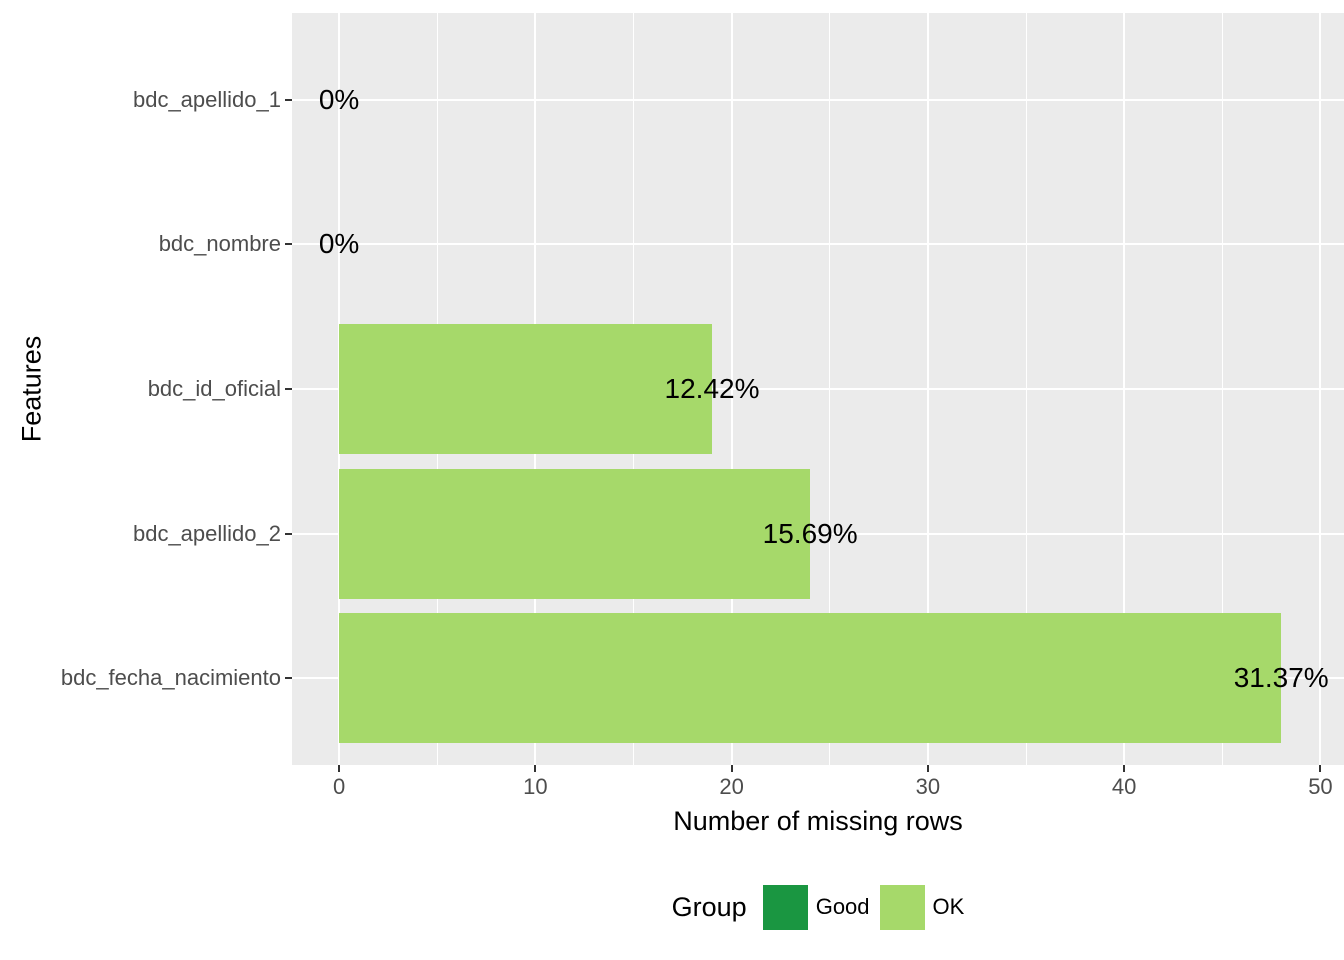  What do you see at coordinates (810, 678) in the screenshot?
I see `bar-bdc_fecha_nacimiento` at bounding box center [810, 678].